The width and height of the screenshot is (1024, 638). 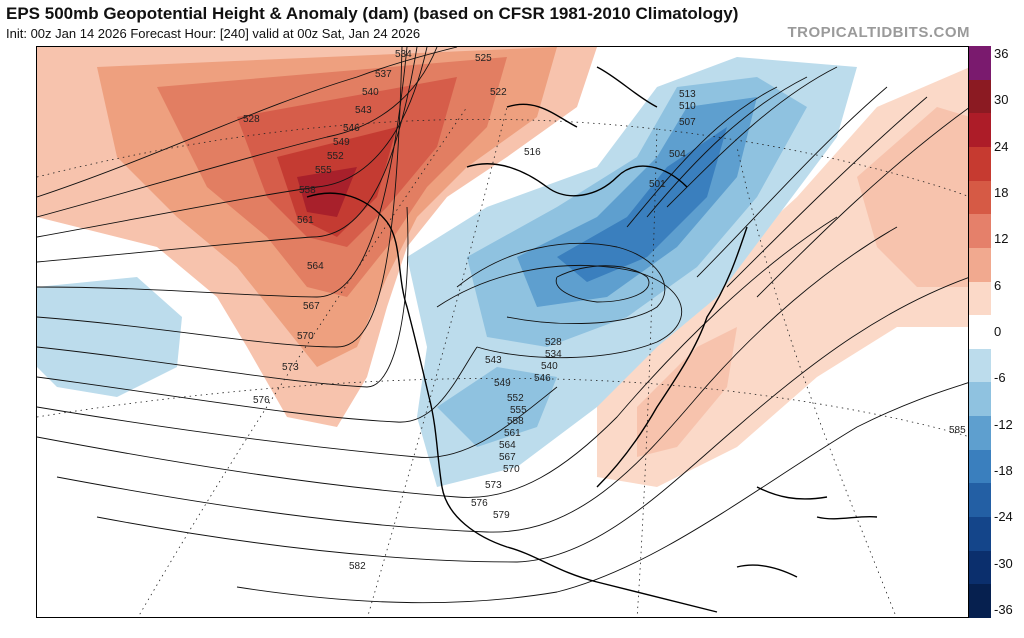 I want to click on colorbar-tick-label: 36, so click(x=1001, y=53).